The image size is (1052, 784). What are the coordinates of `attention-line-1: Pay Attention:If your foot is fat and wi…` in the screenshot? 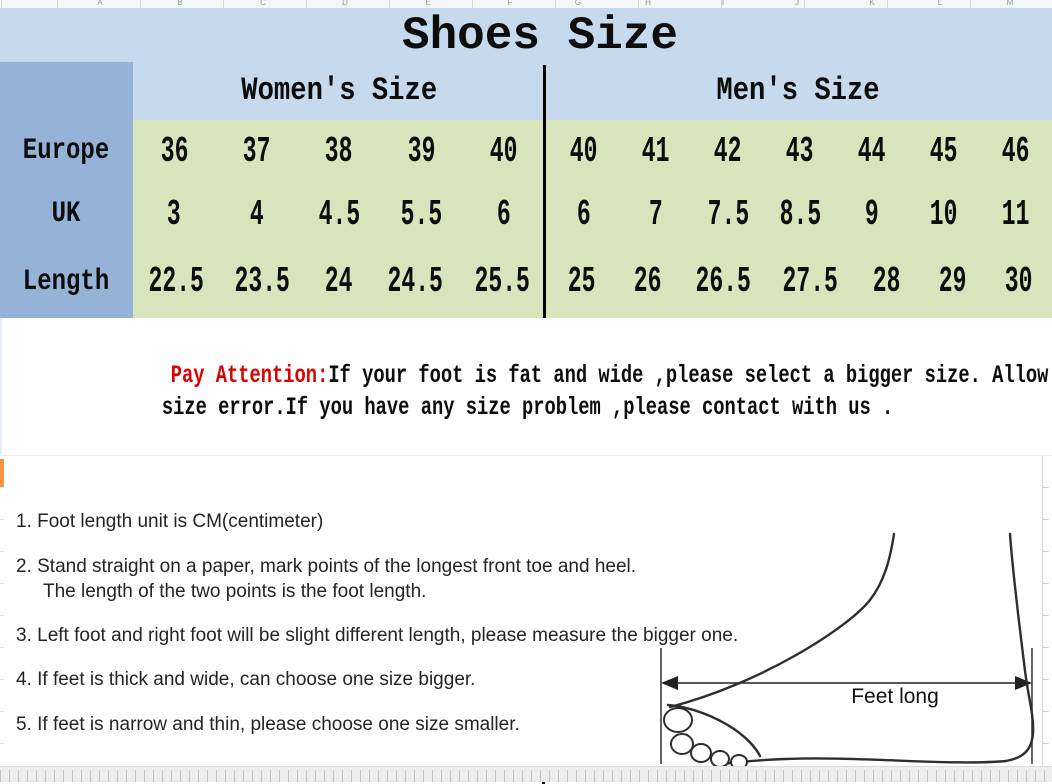 It's located at (527, 377).